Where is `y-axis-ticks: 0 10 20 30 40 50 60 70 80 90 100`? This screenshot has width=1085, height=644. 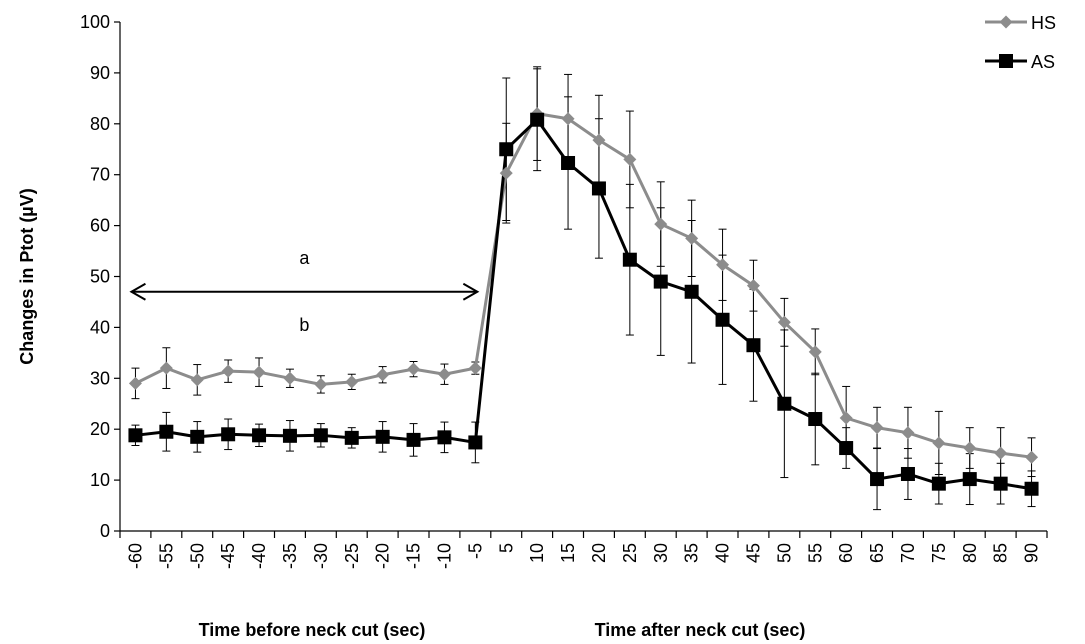 y-axis-ticks: 0 10 20 30 40 50 60 70 80 90 100 is located at coordinates (100, 276).